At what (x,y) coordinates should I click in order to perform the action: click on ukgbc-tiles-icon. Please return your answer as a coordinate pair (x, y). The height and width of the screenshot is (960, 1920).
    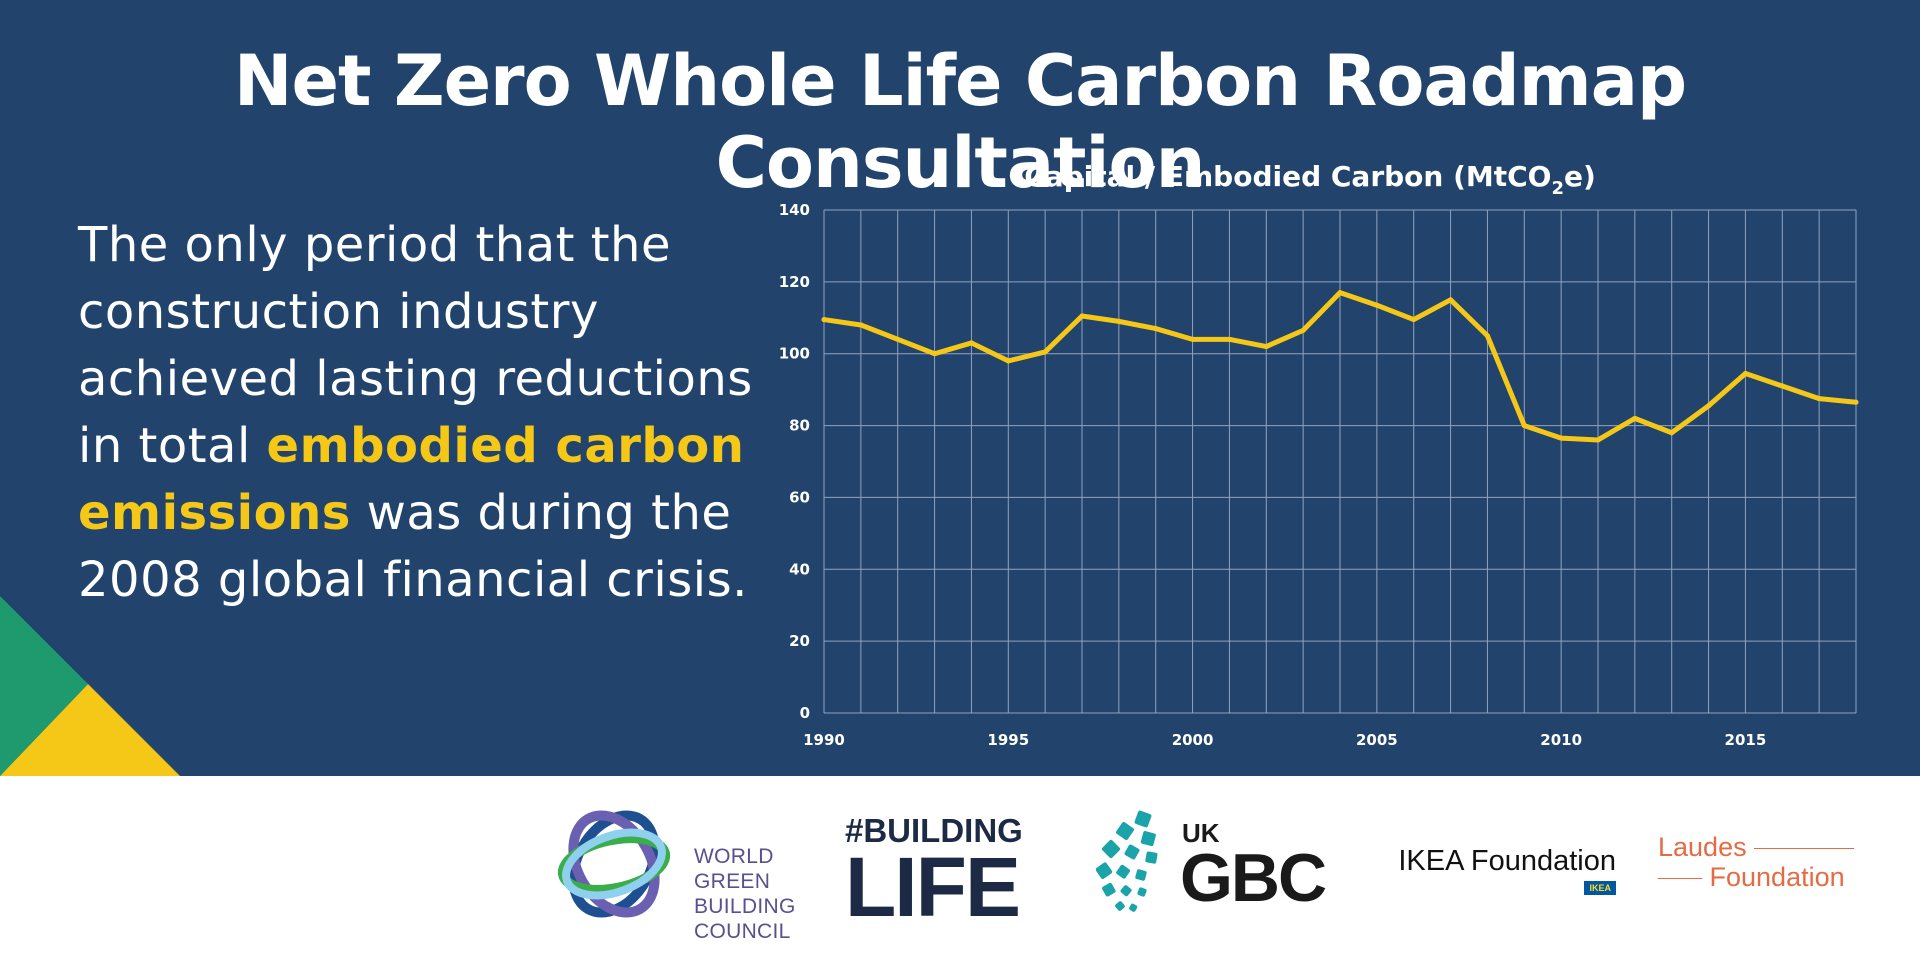
    Looking at the image, I should click on (1127, 861).